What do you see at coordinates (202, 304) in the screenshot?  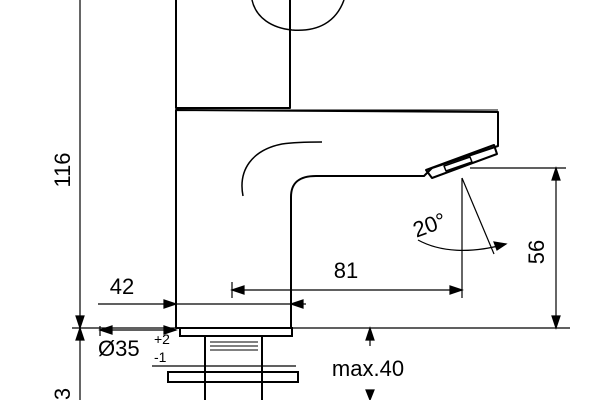 I see `dim-body-depth` at bounding box center [202, 304].